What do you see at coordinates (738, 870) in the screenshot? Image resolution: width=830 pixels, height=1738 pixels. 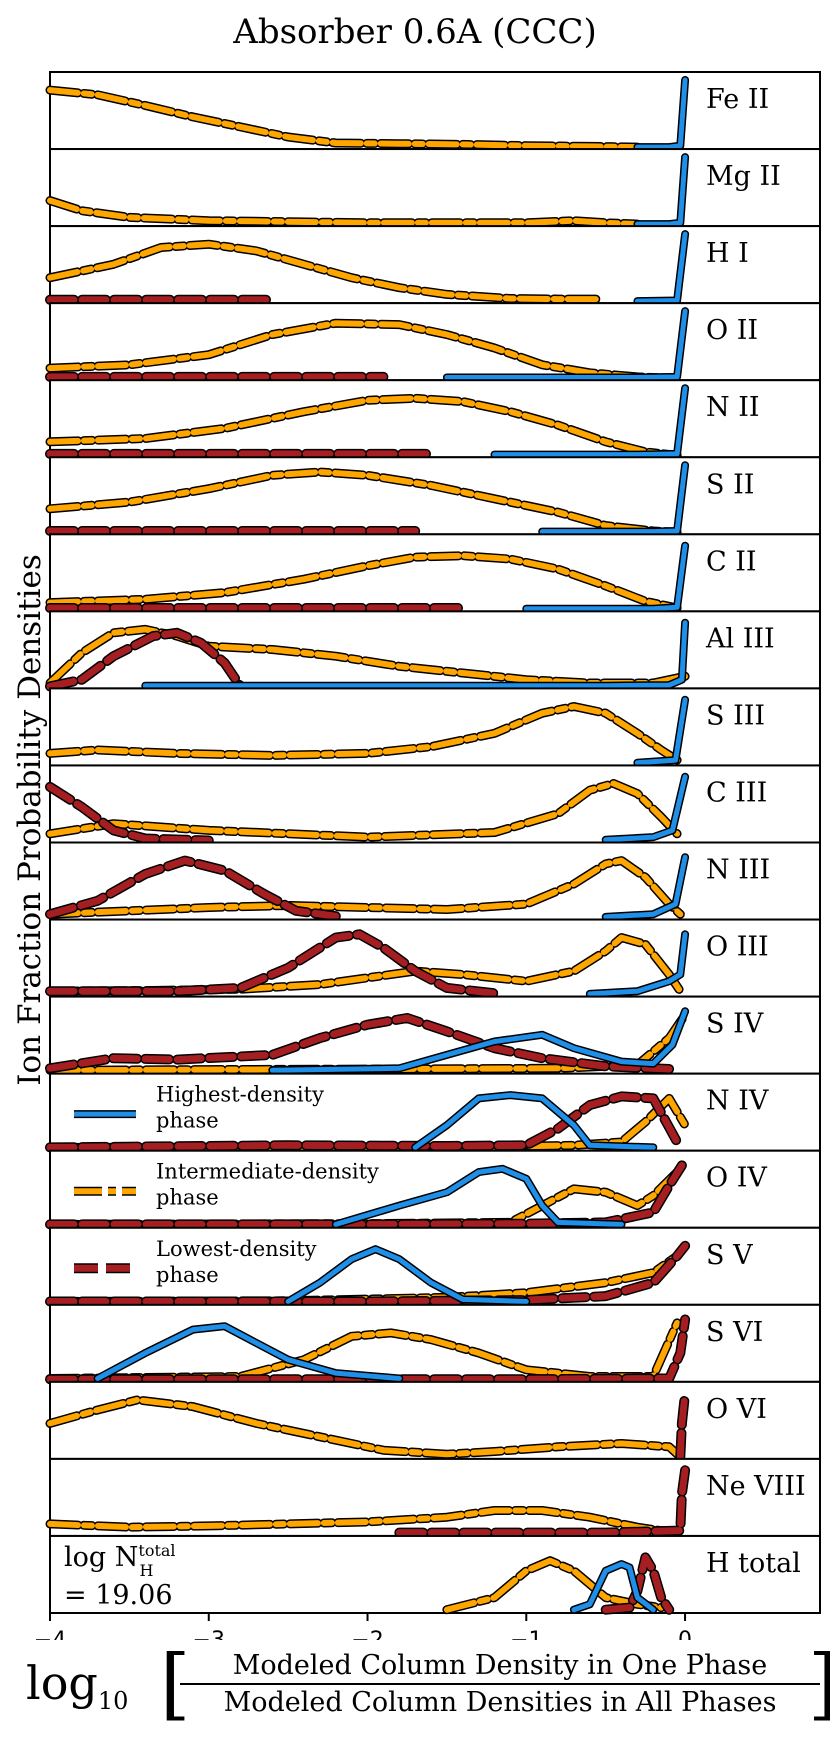 I see `ion-label: N III` at bounding box center [738, 870].